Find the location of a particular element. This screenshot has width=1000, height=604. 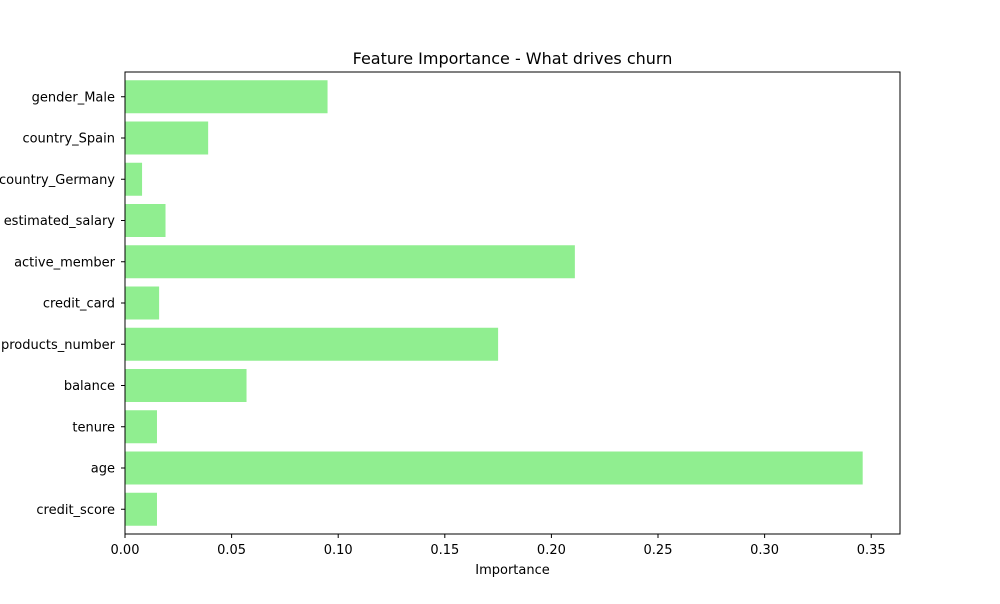

y-tick-label: estimated_salary is located at coordinates (60, 221).